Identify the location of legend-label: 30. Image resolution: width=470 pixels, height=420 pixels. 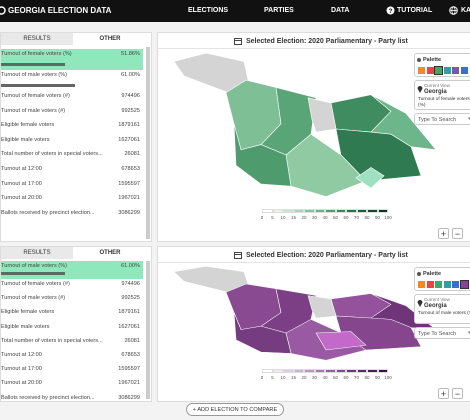
(314, 377).